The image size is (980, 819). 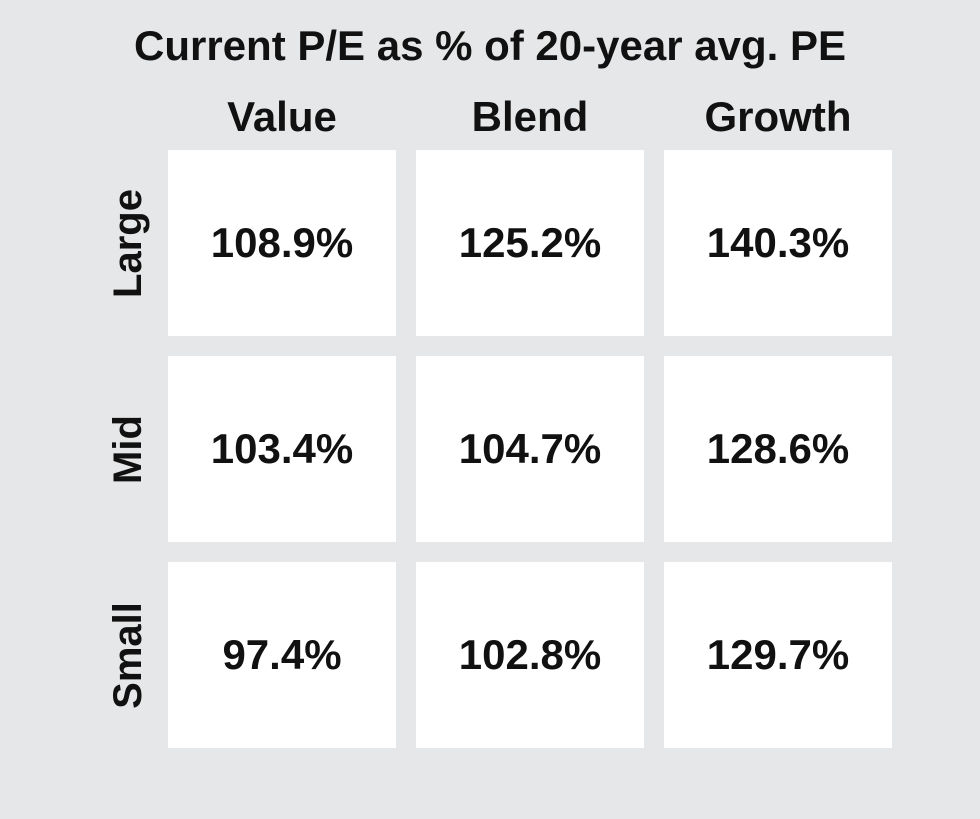 What do you see at coordinates (530, 449) in the screenshot?
I see `cell-mid-blend: 104.7%` at bounding box center [530, 449].